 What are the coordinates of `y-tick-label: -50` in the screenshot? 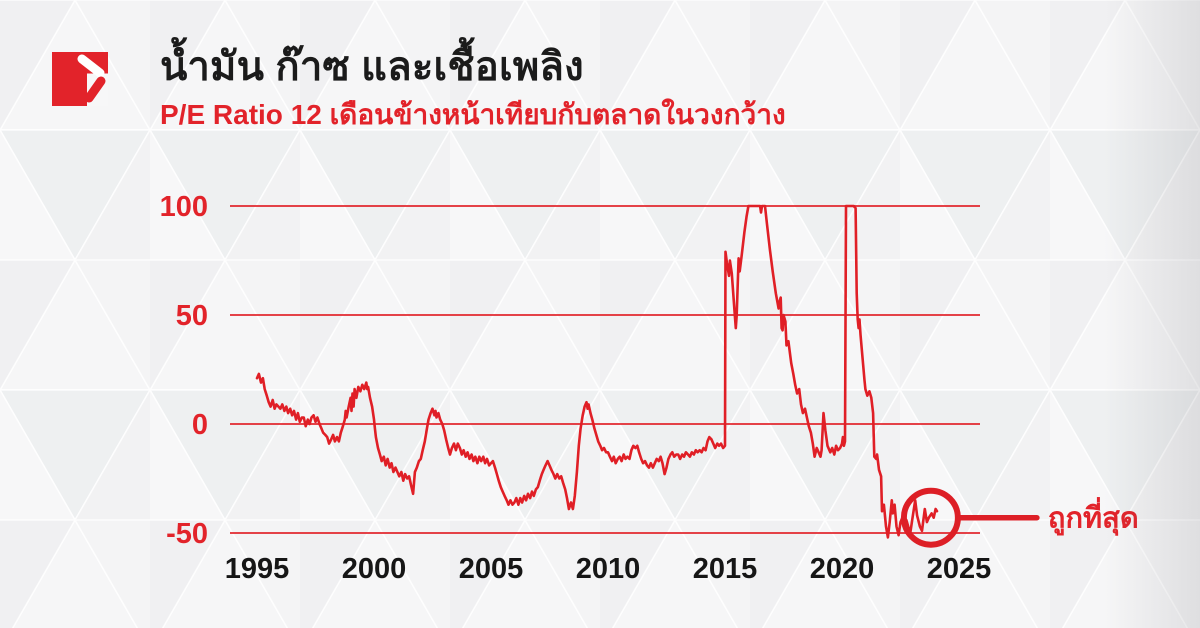 It's located at (187, 534).